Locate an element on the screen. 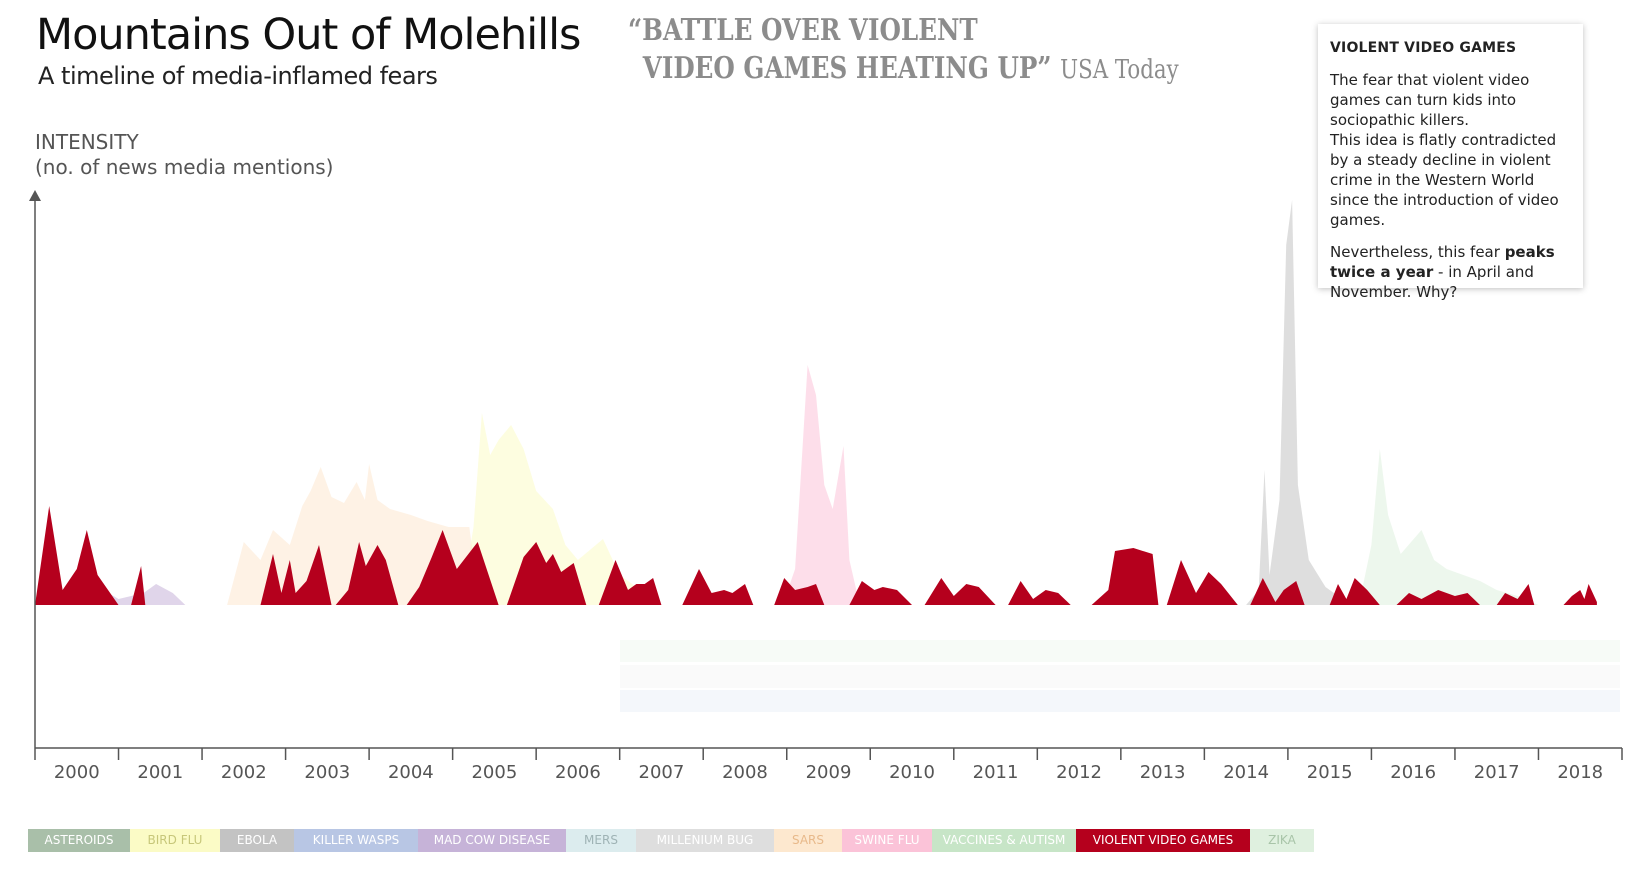 The height and width of the screenshot is (877, 1651). x-tick-label-2012: 2012 is located at coordinates (1079, 772).